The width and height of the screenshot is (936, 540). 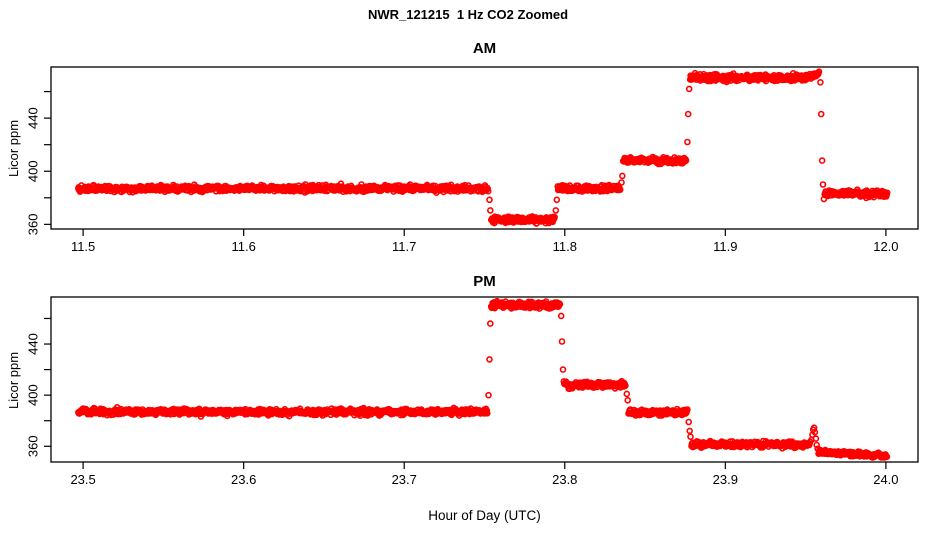 What do you see at coordinates (33, 171) in the screenshot?
I see `am-y-tick-label: 400` at bounding box center [33, 171].